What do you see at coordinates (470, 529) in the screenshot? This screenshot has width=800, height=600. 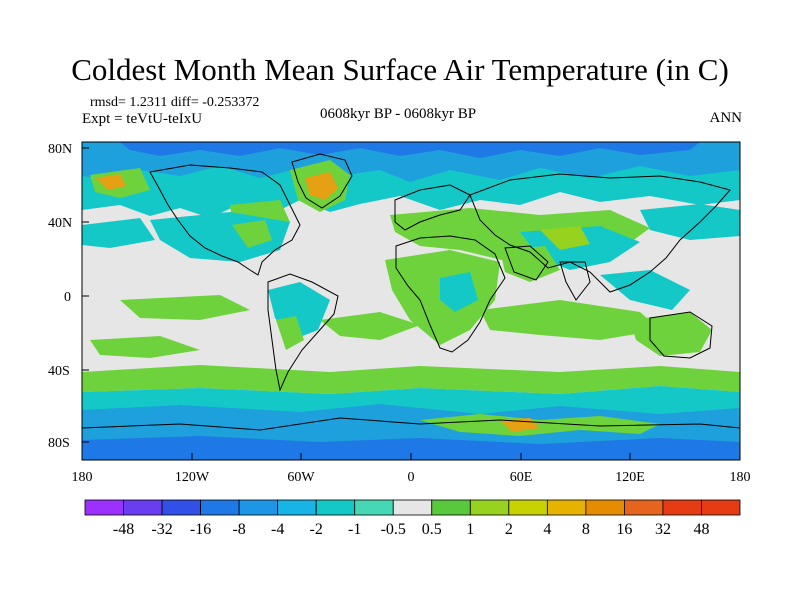 I see `colorbar-label: 1` at bounding box center [470, 529].